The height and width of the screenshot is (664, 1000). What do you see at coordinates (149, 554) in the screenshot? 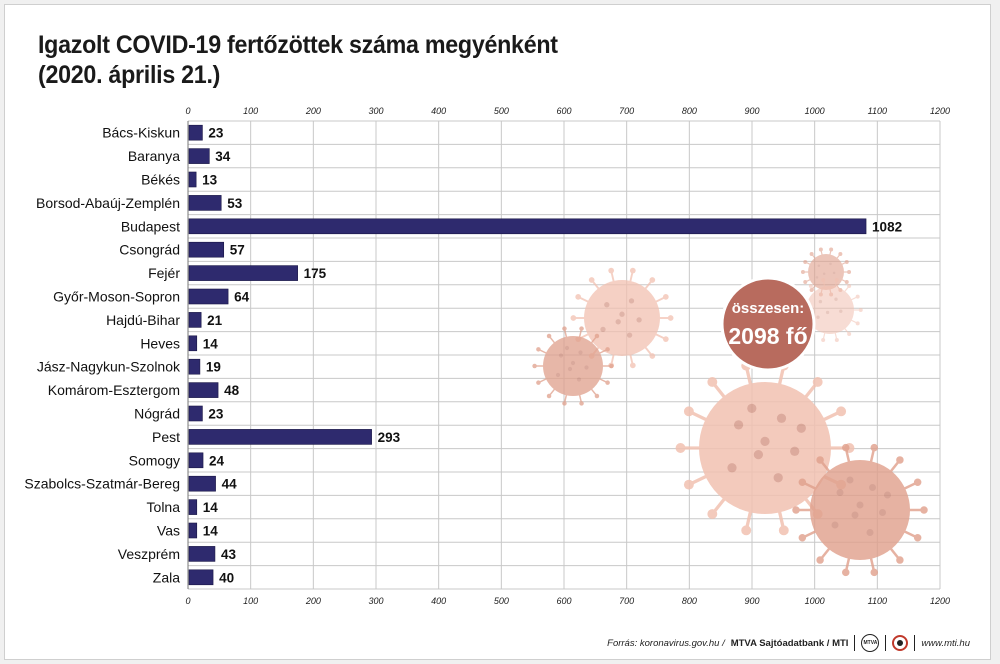
I see `category-label: Veszprém` at bounding box center [149, 554].